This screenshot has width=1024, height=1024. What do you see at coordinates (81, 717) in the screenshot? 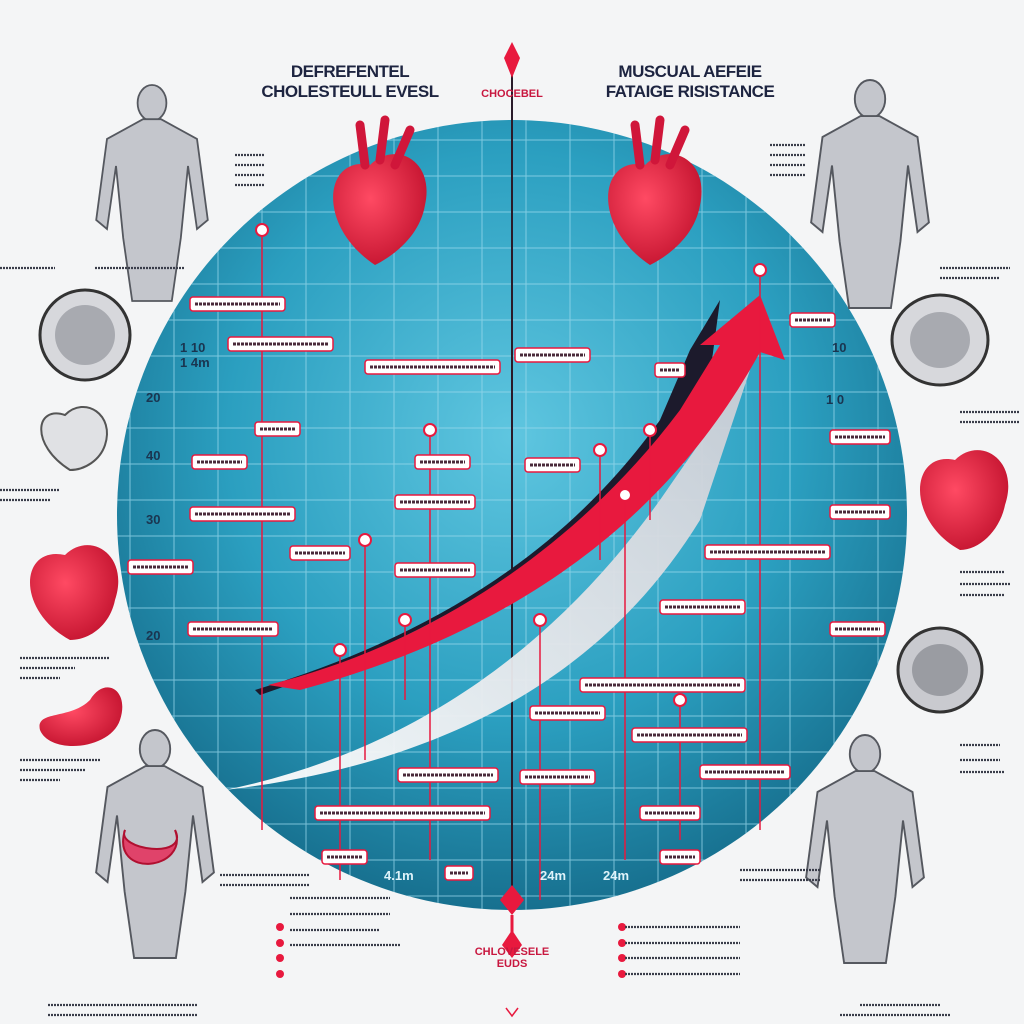
I see `stomach-icon` at bounding box center [81, 717].